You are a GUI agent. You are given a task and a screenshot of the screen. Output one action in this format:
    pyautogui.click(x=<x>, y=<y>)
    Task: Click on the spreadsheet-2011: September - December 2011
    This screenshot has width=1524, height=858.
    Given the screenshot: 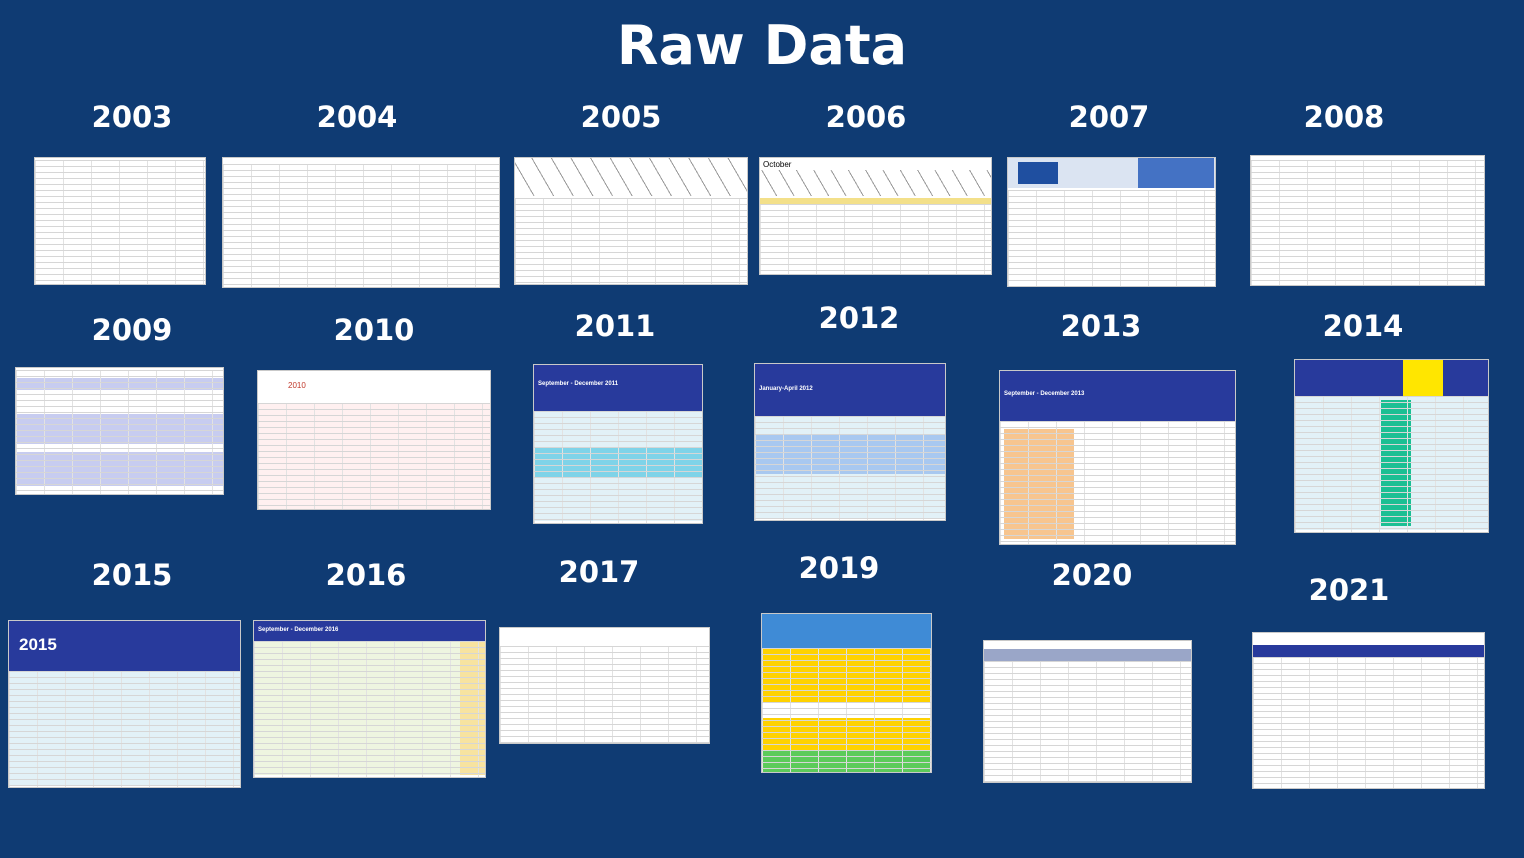 What is the action you would take?
    pyautogui.click(x=618, y=444)
    